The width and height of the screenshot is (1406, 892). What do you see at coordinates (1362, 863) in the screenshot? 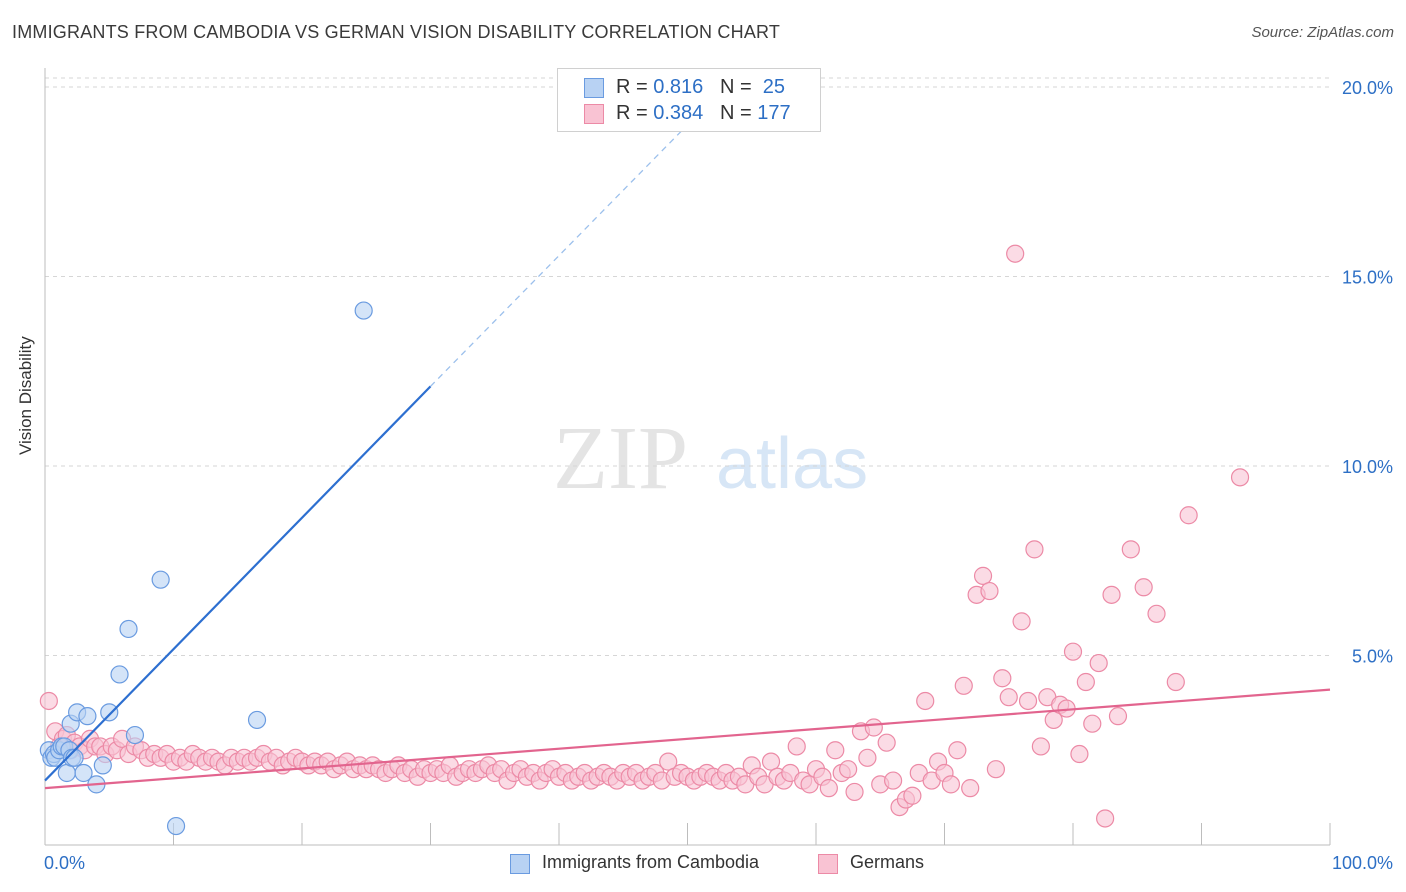
I see `x-tick-label: 100.0%` at bounding box center [1362, 863].